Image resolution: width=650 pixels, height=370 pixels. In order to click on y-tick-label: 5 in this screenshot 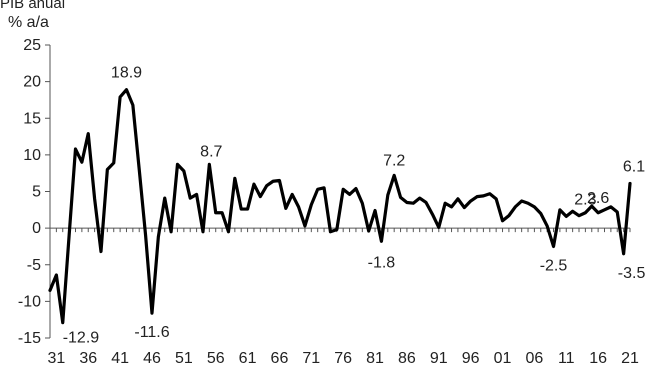, I will do `click(36, 192)`.